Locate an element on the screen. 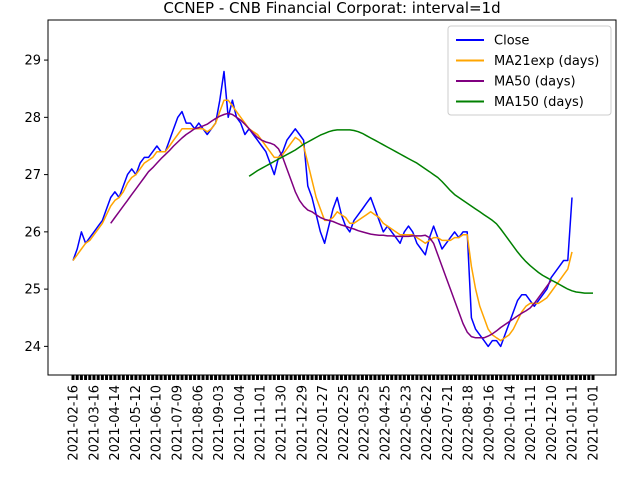 The width and height of the screenshot is (640, 480). x-tick-label: 2022-03-25 is located at coordinates (365, 423).